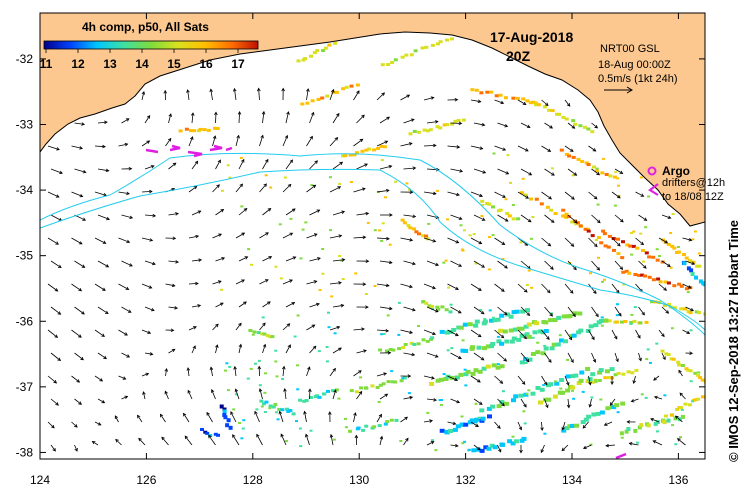  What do you see at coordinates (206, 64) in the screenshot?
I see `colorbar-tick-label: 16` at bounding box center [206, 64].